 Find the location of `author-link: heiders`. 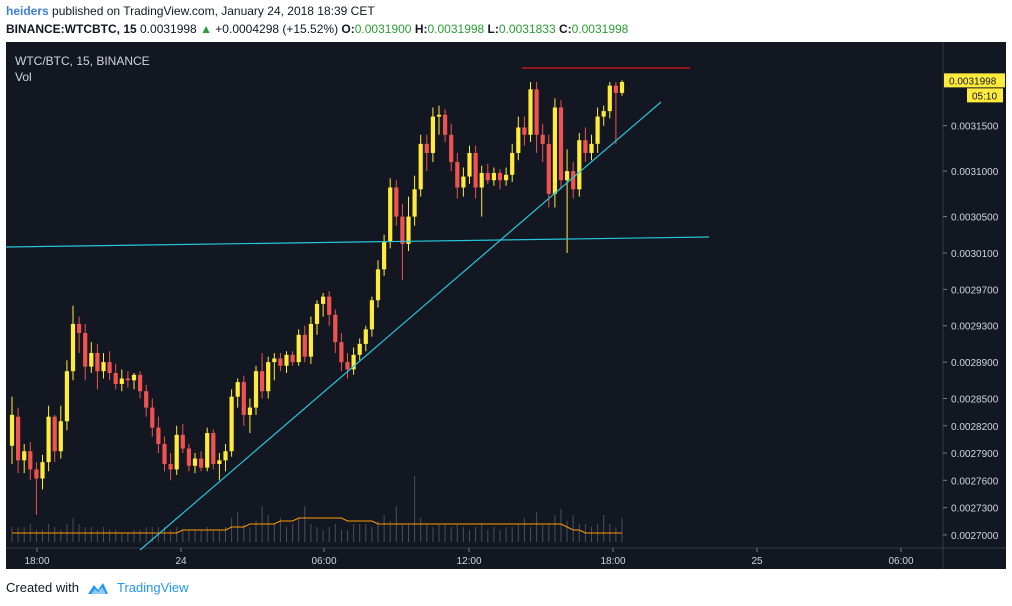

author-link: heiders is located at coordinates (27, 11).